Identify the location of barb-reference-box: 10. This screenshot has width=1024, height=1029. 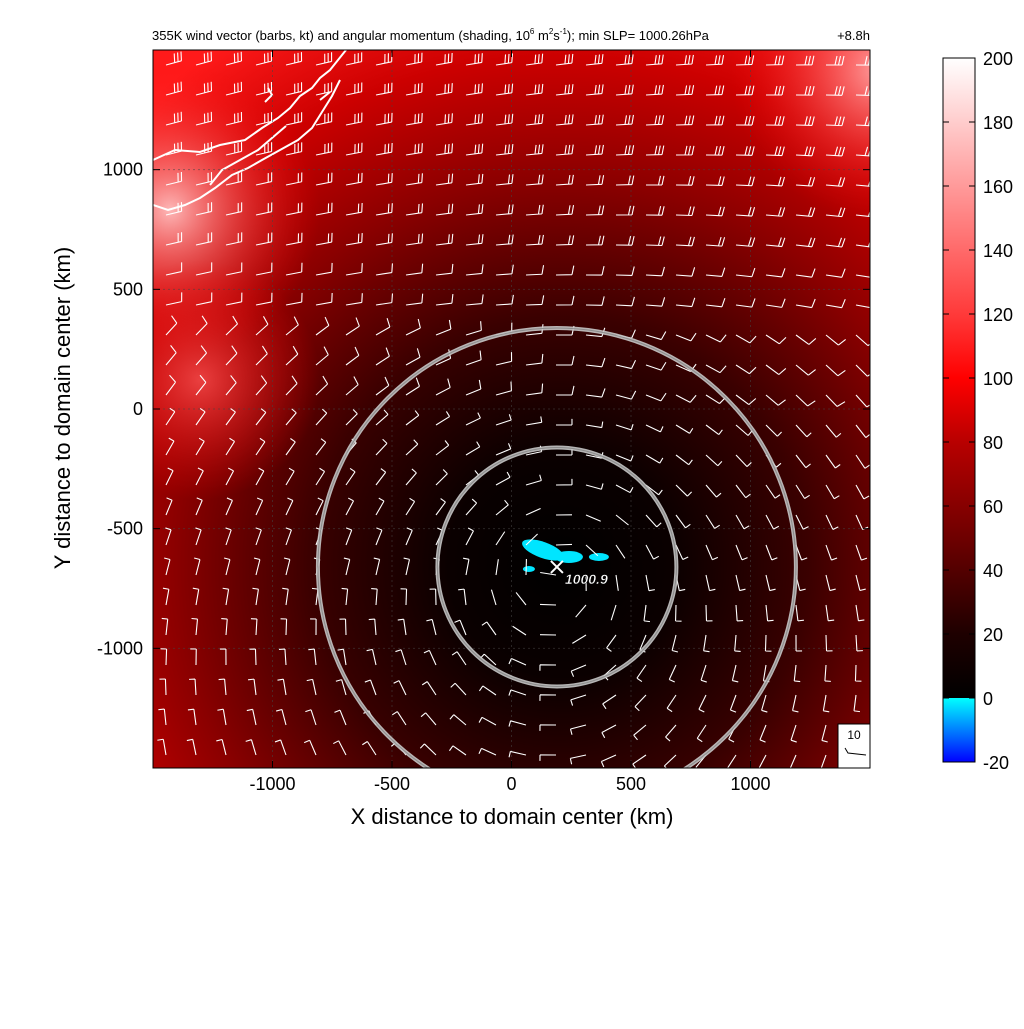
(854, 746).